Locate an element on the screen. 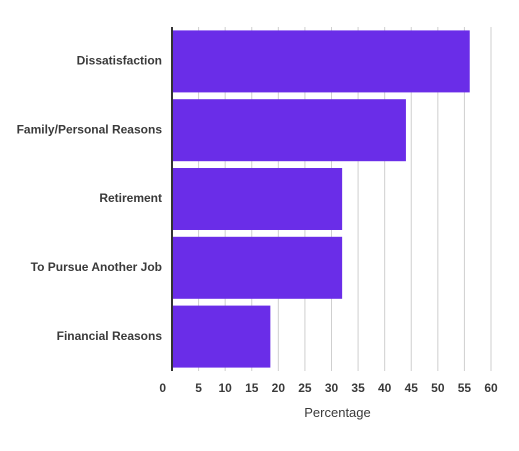  x-tick-label: 60 is located at coordinates (491, 388).